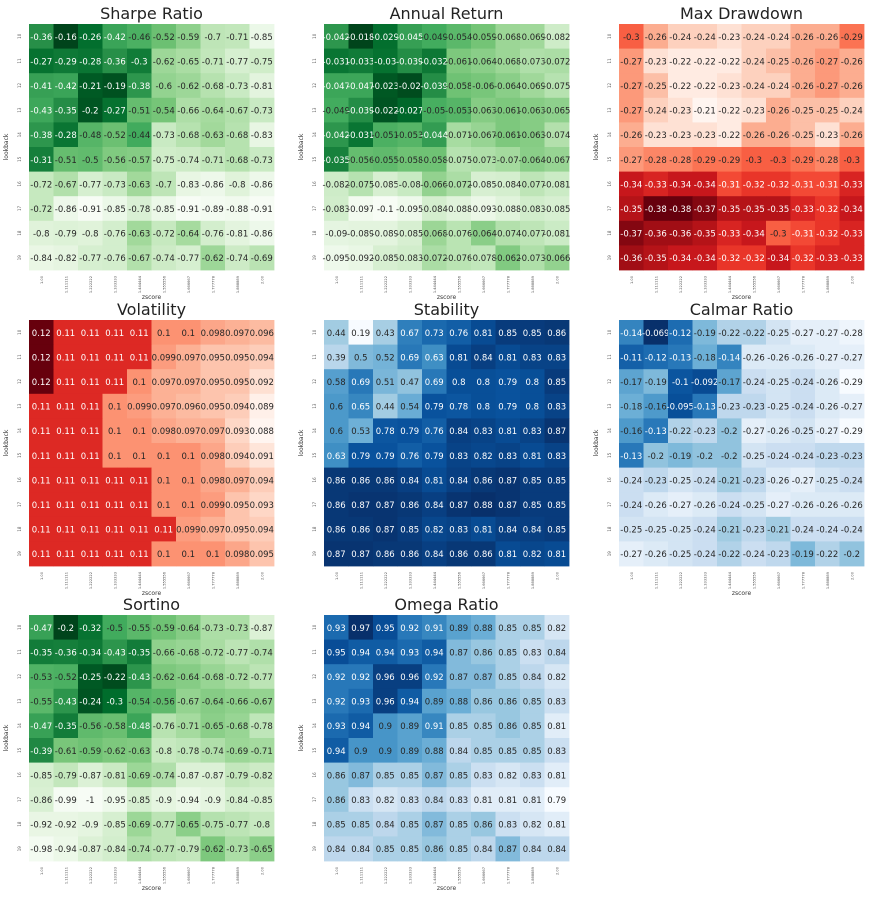 This screenshot has width=872, height=899. Describe the element at coordinates (189, 284) in the screenshot. I see `sharpe-ratio-x-tick: 1.666667` at that location.